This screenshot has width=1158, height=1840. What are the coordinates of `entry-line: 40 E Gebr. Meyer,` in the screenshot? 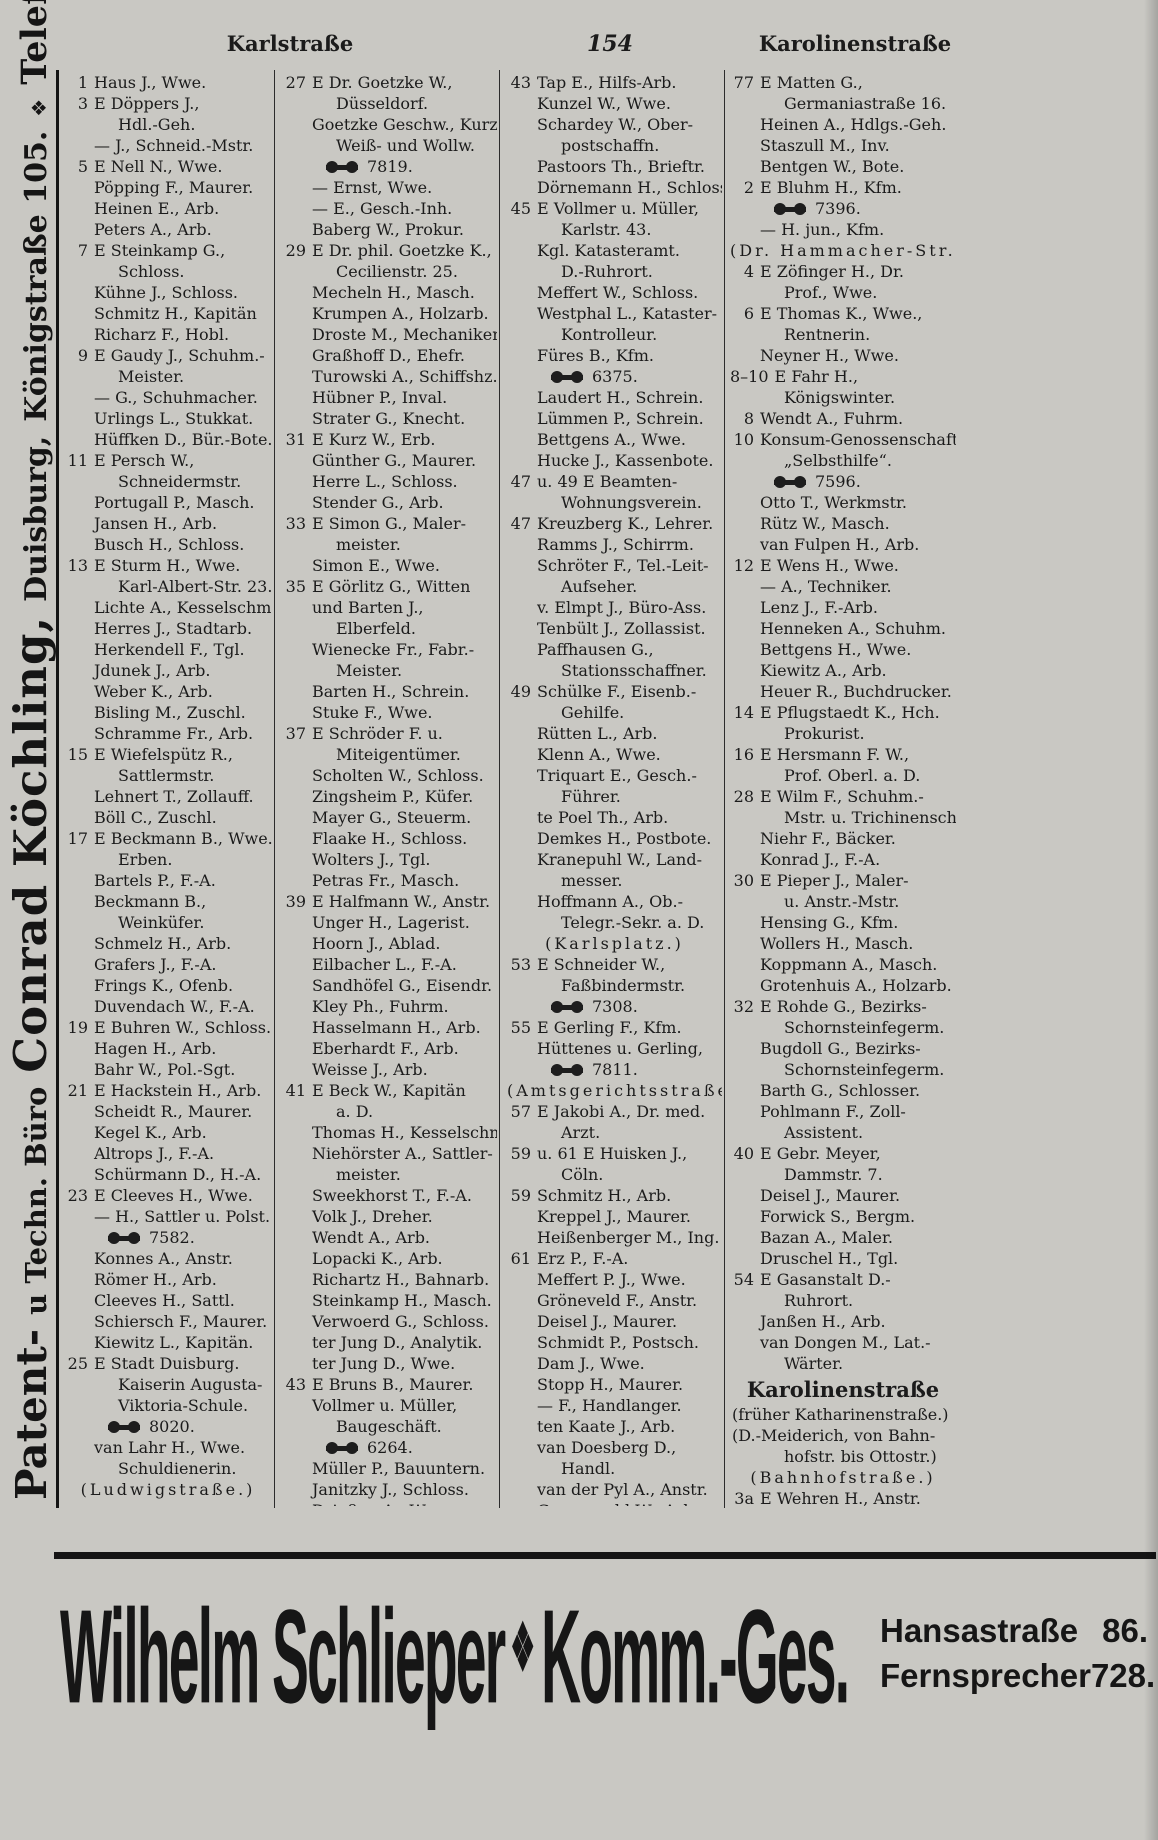 It's located at (843, 1153).